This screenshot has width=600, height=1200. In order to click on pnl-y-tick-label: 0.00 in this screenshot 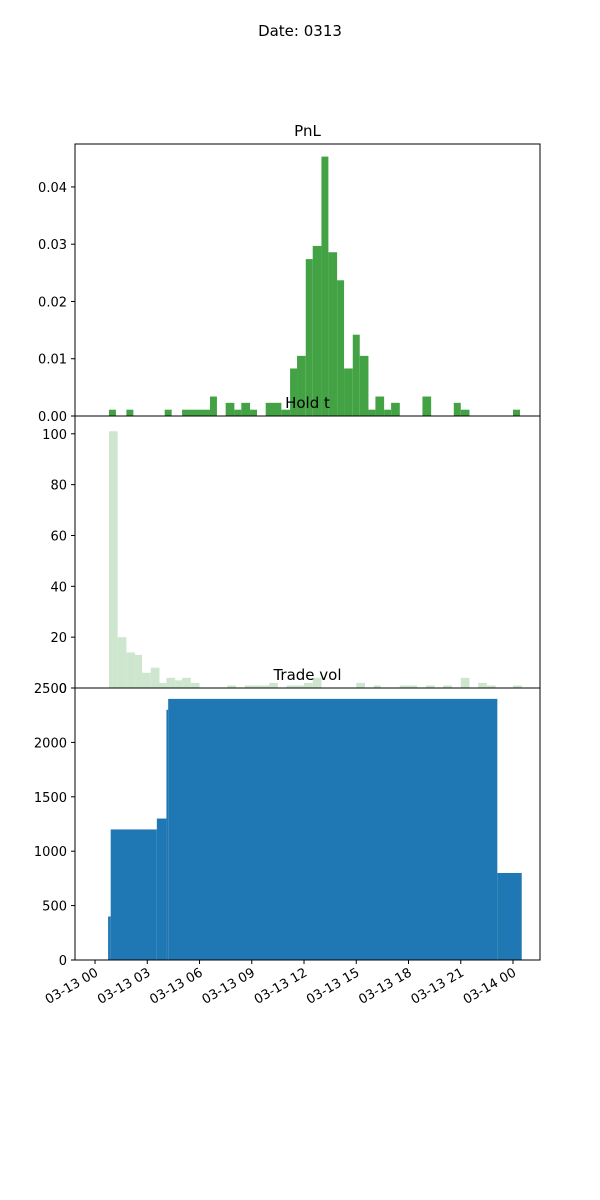, I will do `click(52, 417)`.